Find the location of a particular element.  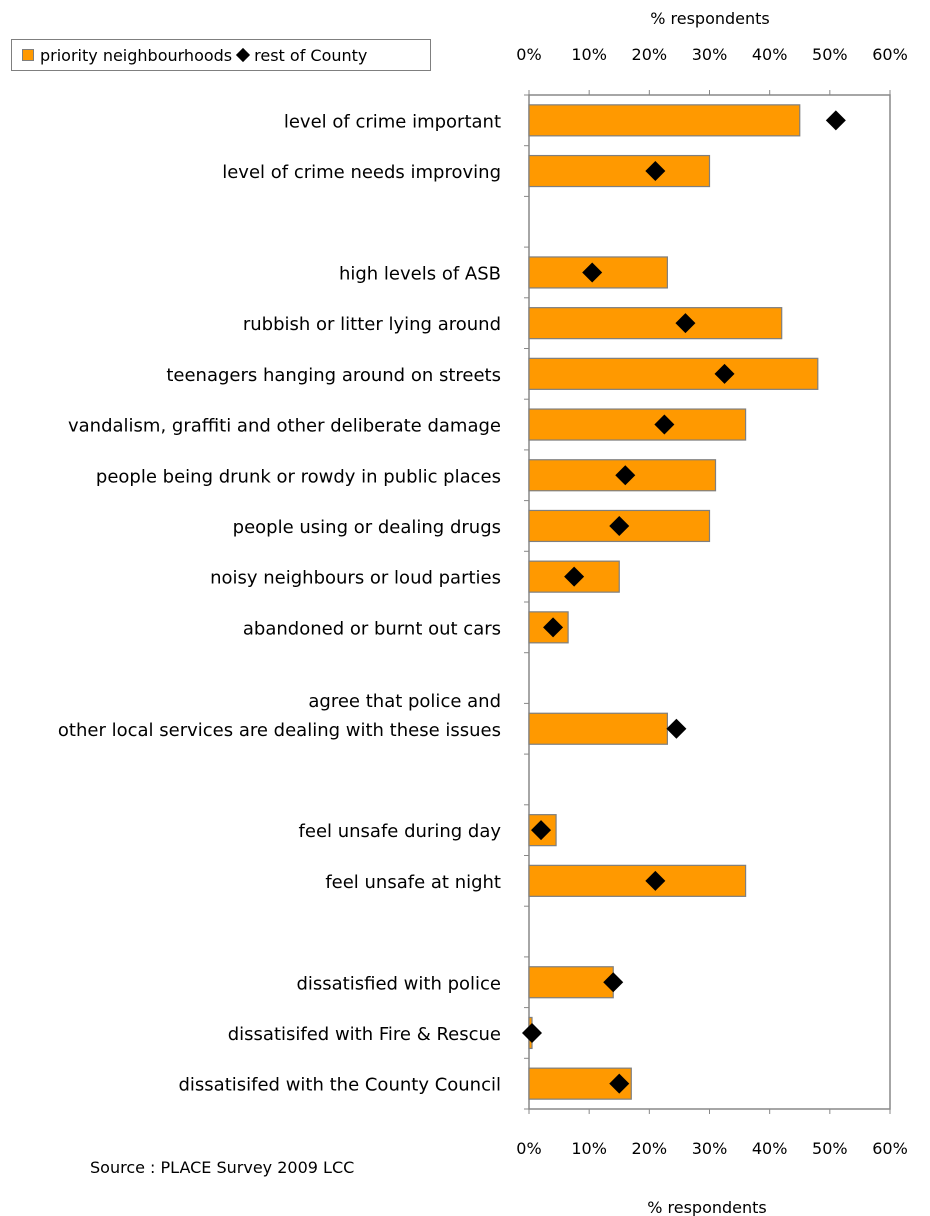

legend-diamond-icon is located at coordinates (243, 55).